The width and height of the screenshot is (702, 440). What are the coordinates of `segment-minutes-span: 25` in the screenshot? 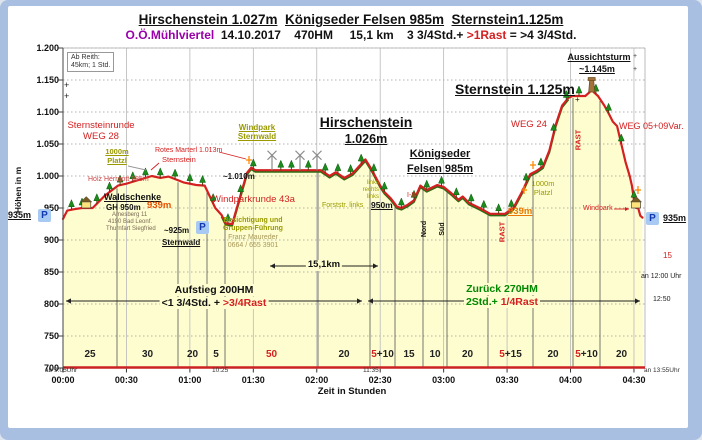 It's located at (90, 354).